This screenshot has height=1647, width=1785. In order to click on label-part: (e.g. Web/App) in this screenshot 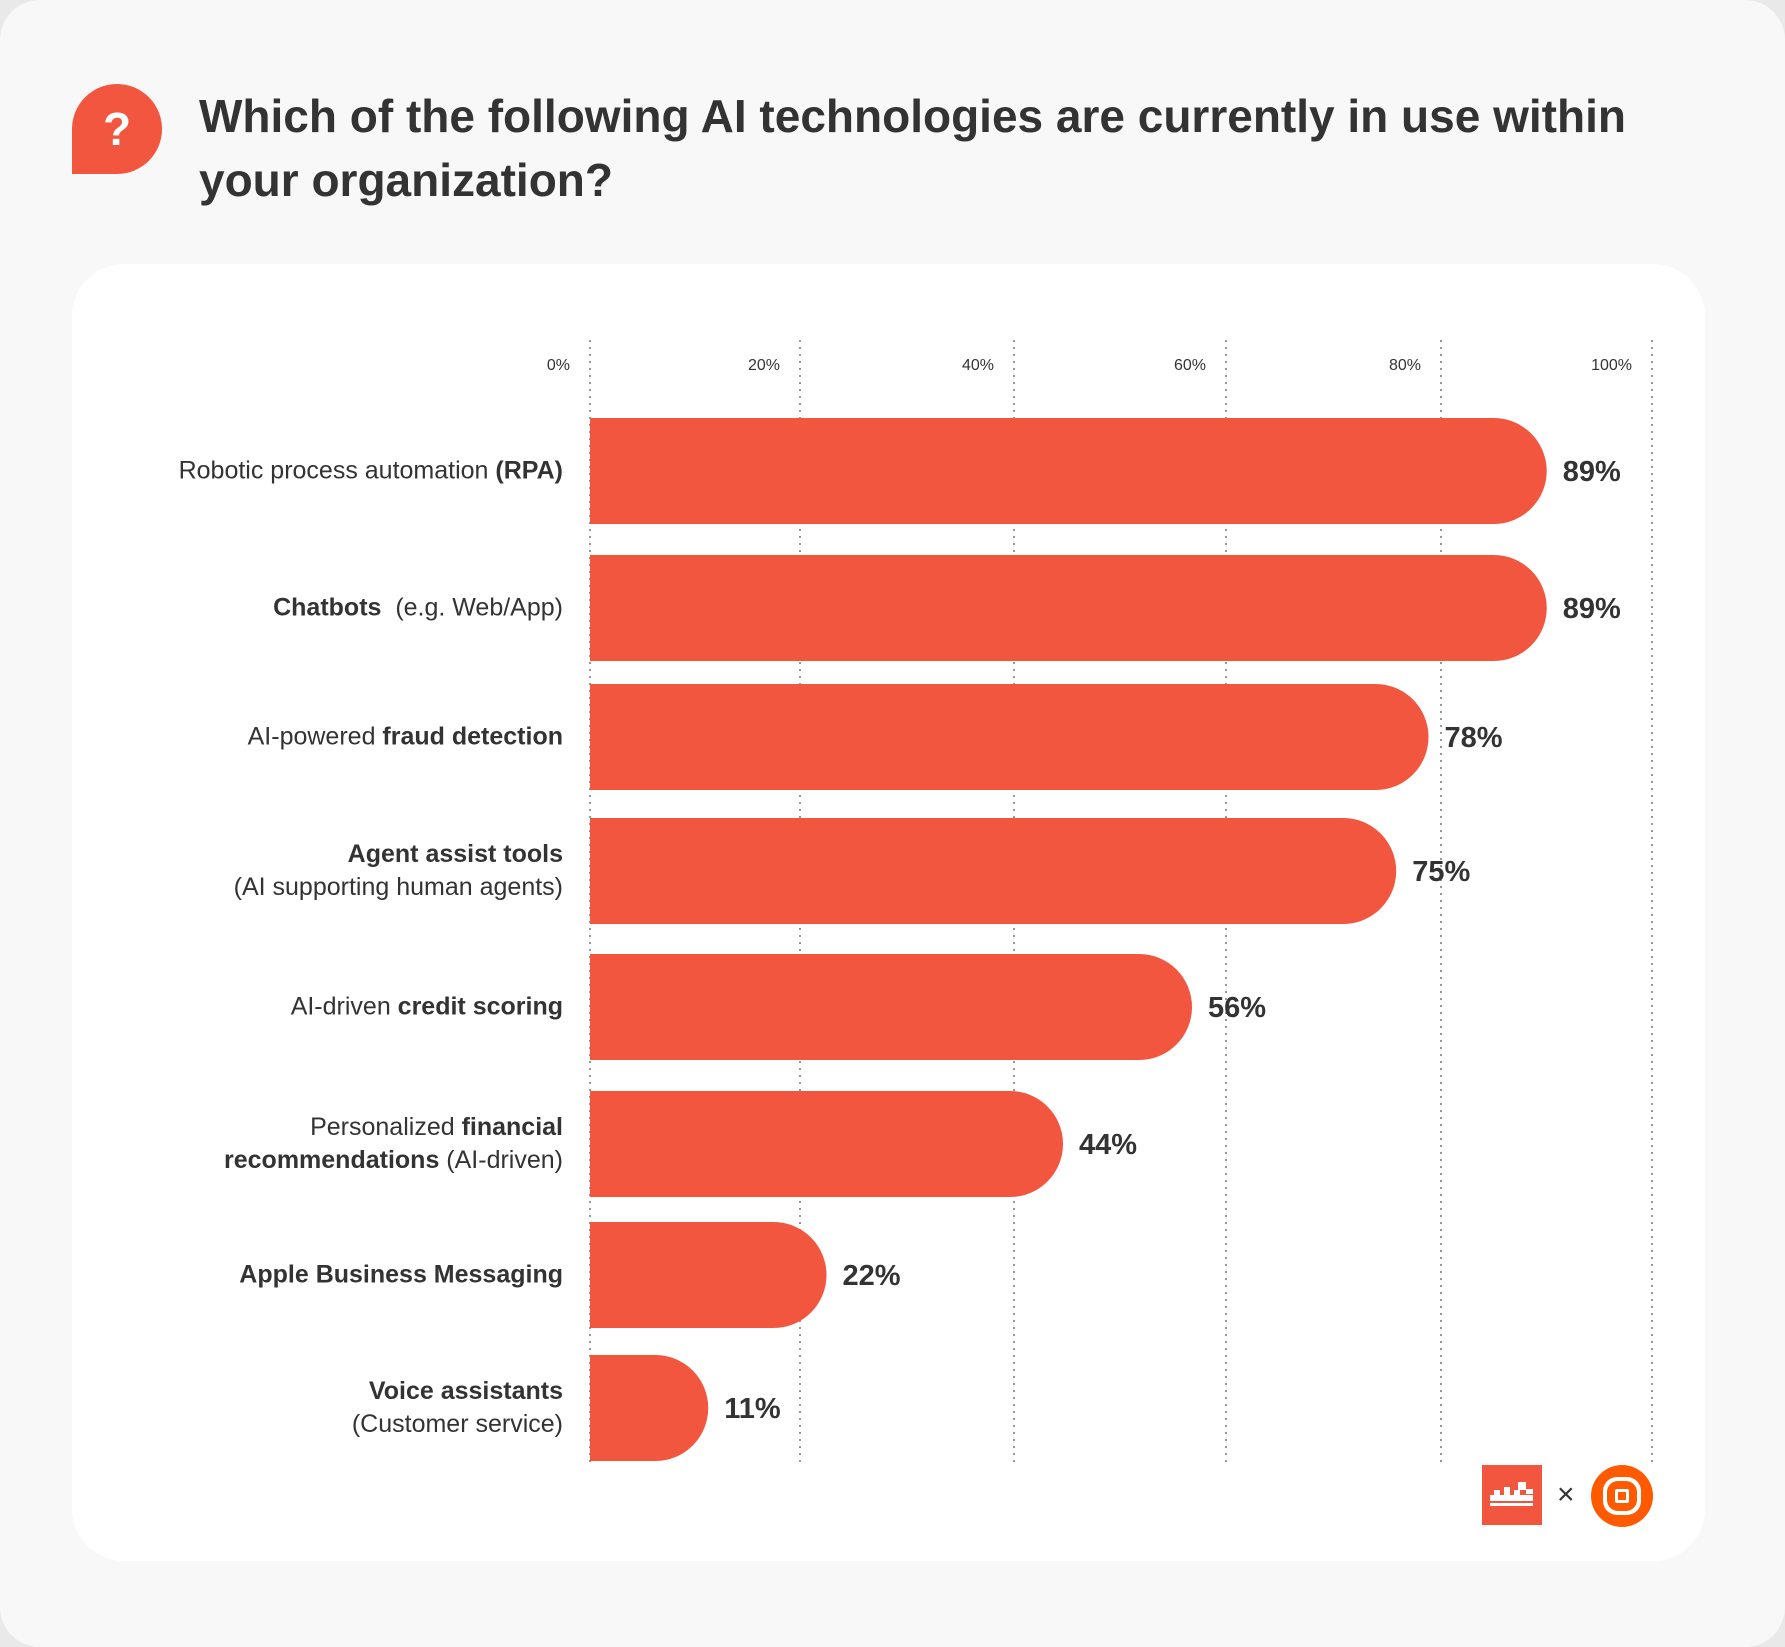, I will do `click(472, 607)`.